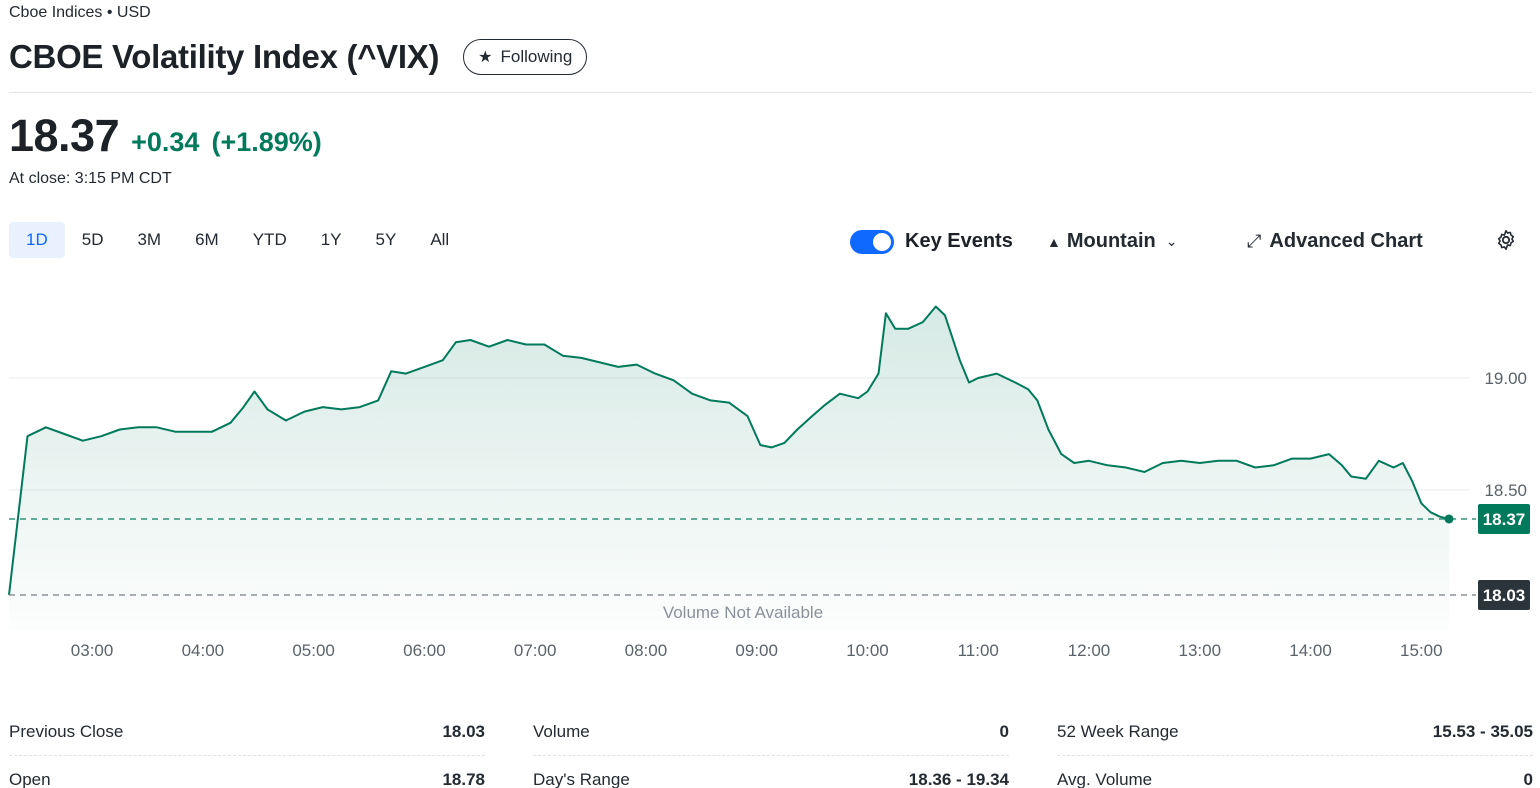 The image size is (1540, 788). Describe the element at coordinates (269, 239) in the screenshot. I see `range-tab-ytd: YTD` at that location.